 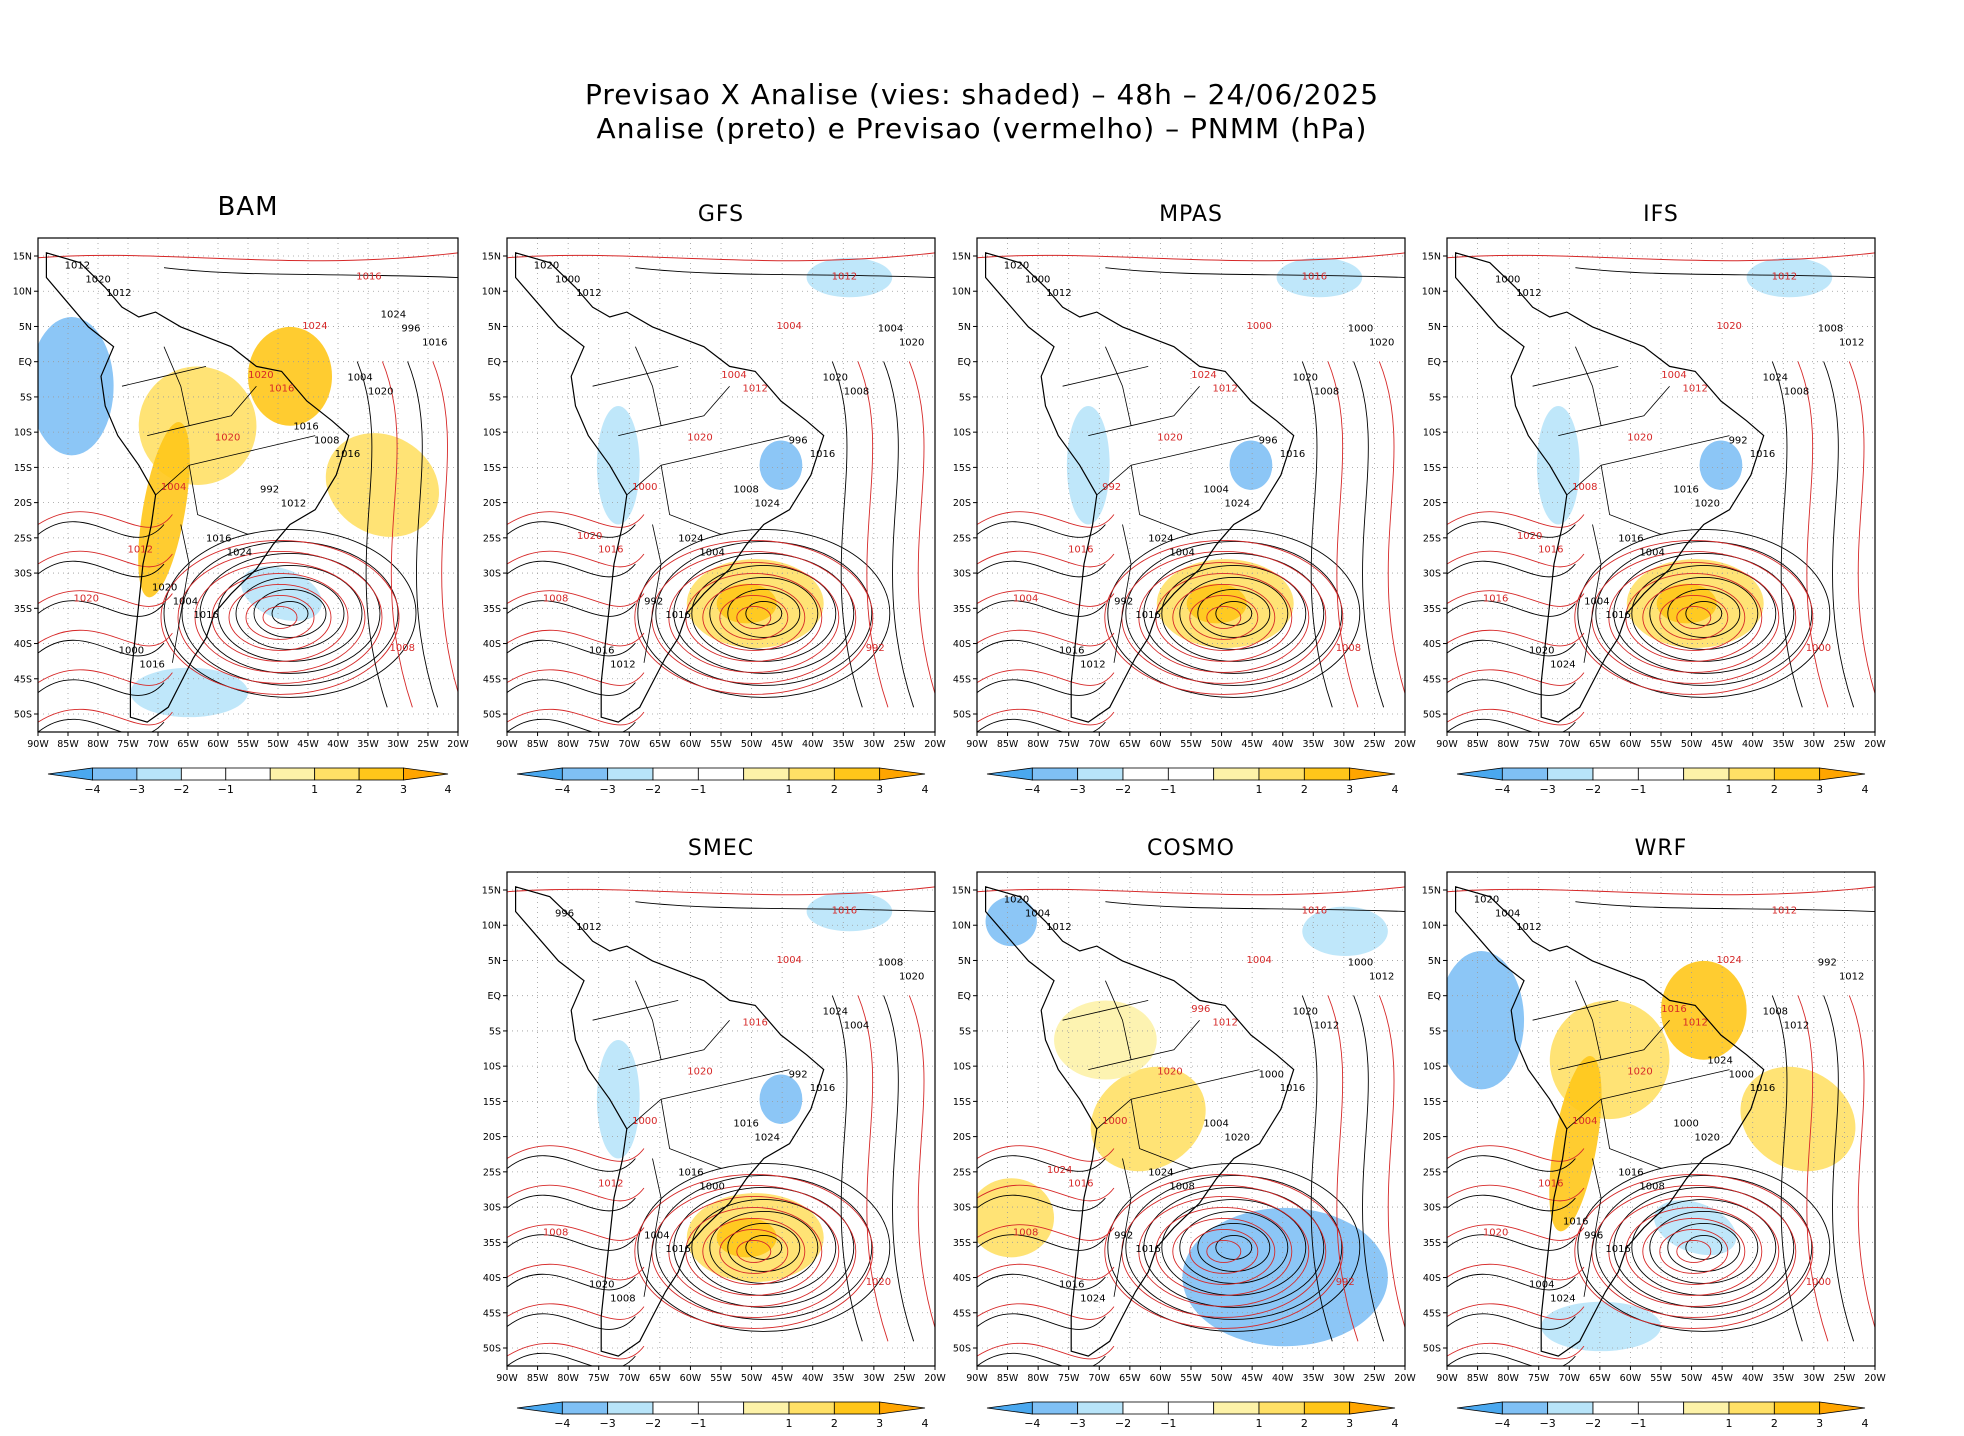 What do you see at coordinates (1548, 789) in the screenshot?
I see `colorbar-label: −3` at bounding box center [1548, 789].